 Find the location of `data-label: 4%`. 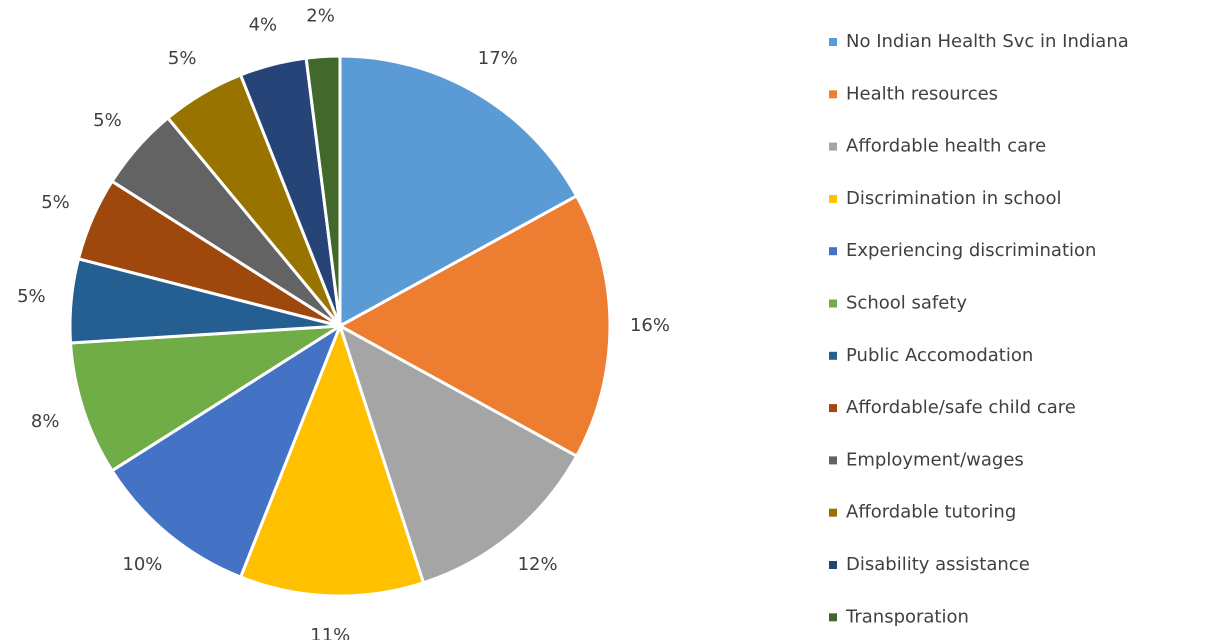

data-label: 4% is located at coordinates (263, 25).